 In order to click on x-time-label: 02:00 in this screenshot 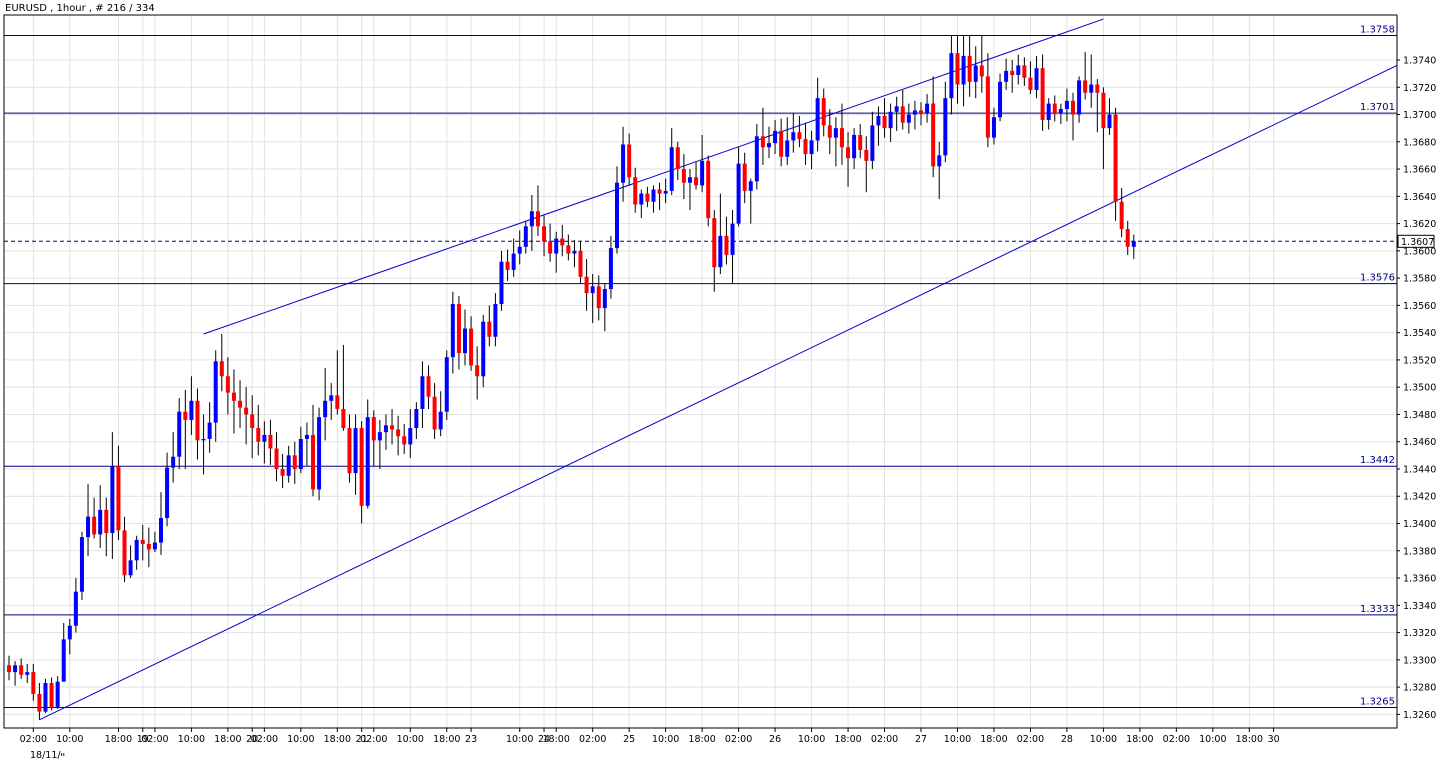, I will do `click(154, 739)`.